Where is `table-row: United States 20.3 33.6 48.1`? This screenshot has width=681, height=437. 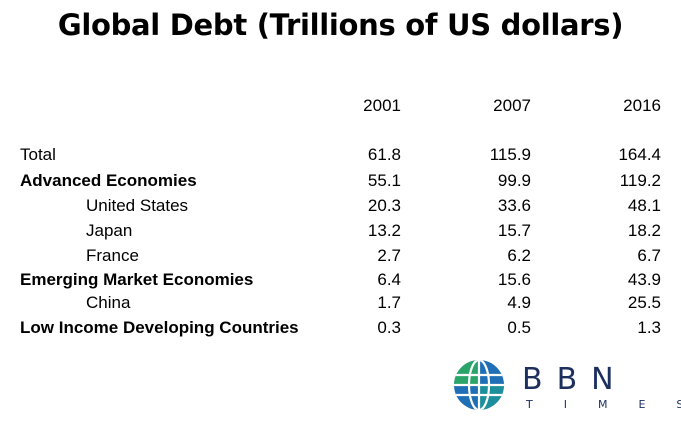
table-row: United States 20.3 33.6 48.1 is located at coordinates (340, 208).